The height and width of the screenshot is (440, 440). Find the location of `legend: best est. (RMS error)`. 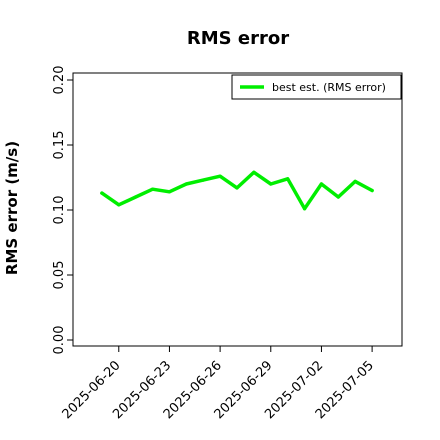

legend: best est. (RMS error) is located at coordinates (316, 87).